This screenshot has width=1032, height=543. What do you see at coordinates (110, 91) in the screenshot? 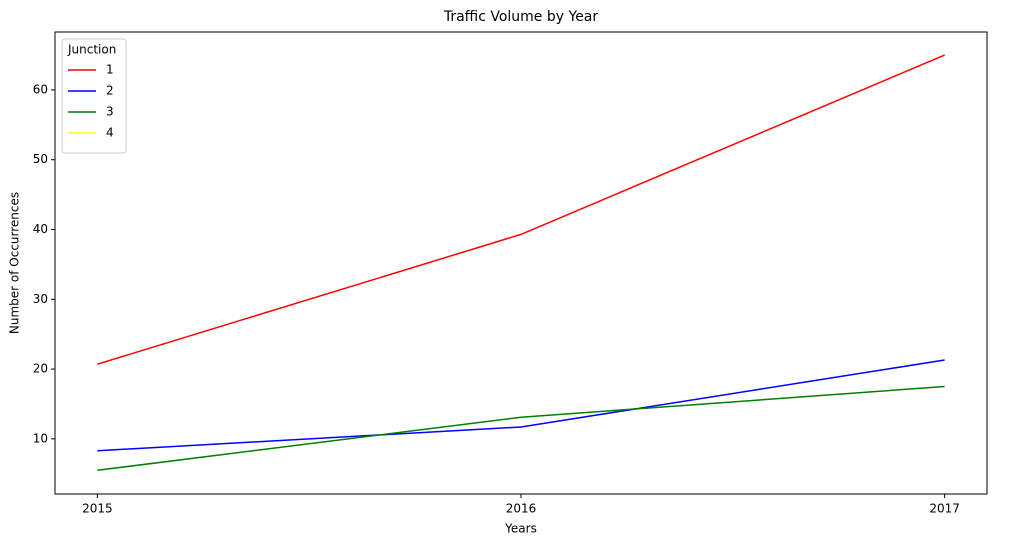
I see `legend-label: 2` at bounding box center [110, 91].